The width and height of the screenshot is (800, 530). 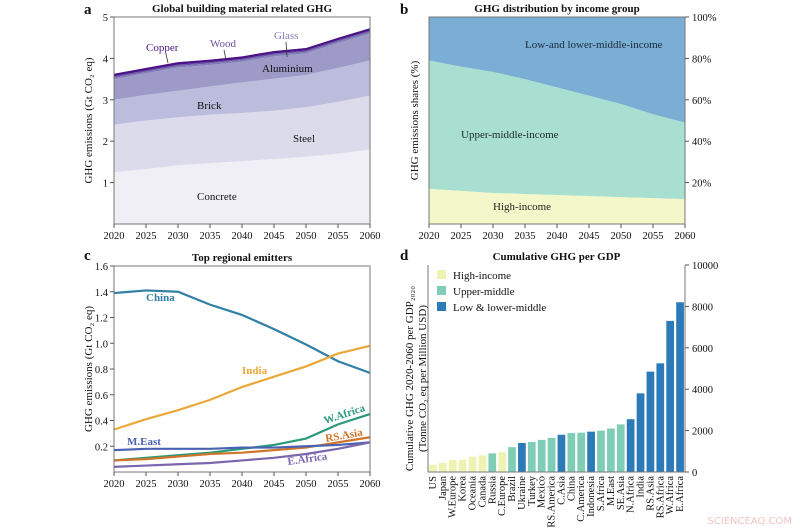 I want to click on category-label: C.Europe, so click(x=502, y=496).